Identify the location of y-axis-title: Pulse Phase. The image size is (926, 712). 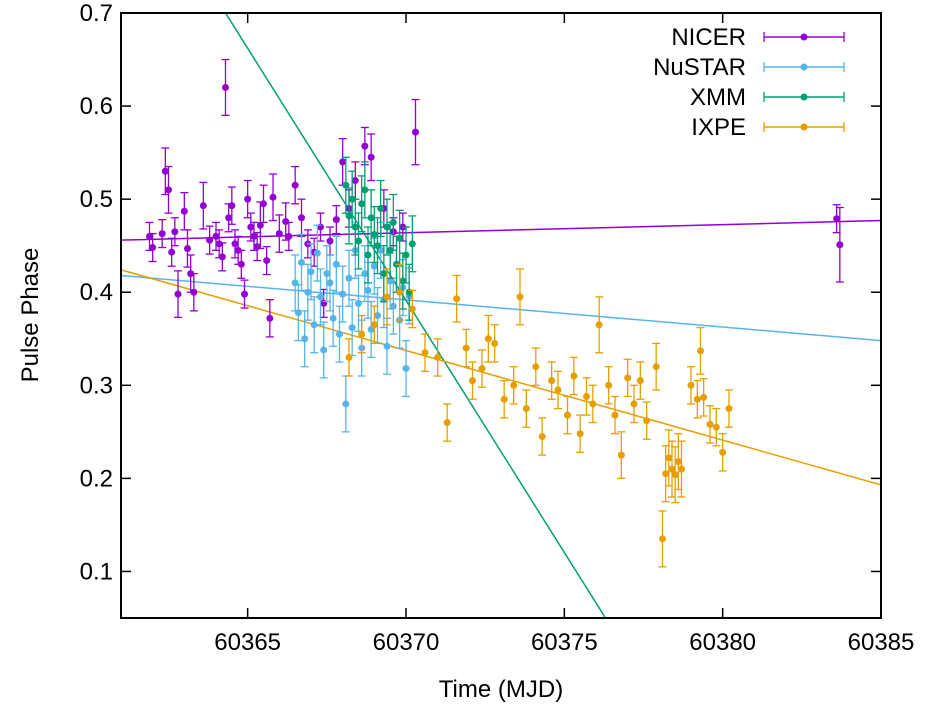
(30, 315).